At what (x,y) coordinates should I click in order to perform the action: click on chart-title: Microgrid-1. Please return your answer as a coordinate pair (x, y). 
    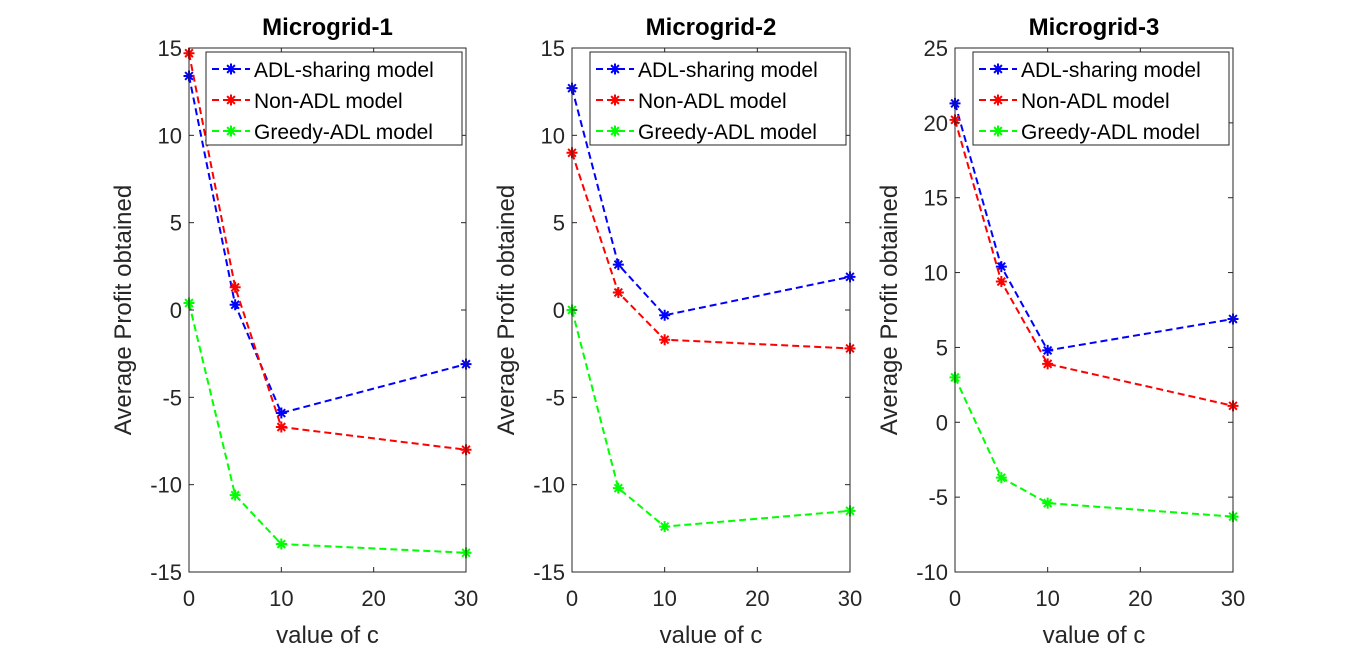
    Looking at the image, I should click on (327, 27).